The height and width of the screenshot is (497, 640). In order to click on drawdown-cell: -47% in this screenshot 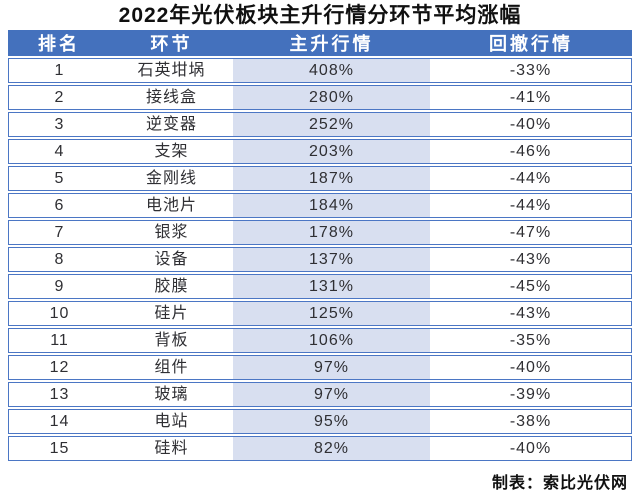, I will do `click(531, 232)`.